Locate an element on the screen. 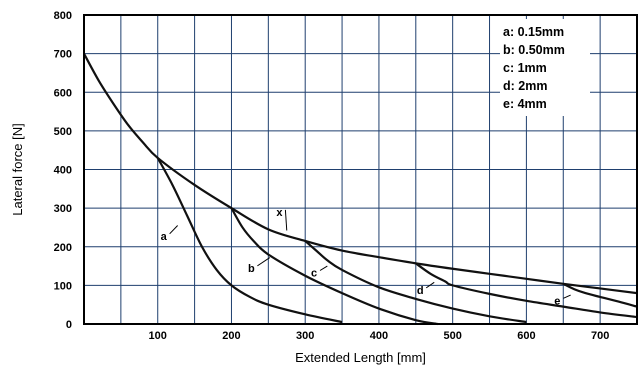 The width and height of the screenshot is (638, 369). y-tick-label: 600 is located at coordinates (63, 93).